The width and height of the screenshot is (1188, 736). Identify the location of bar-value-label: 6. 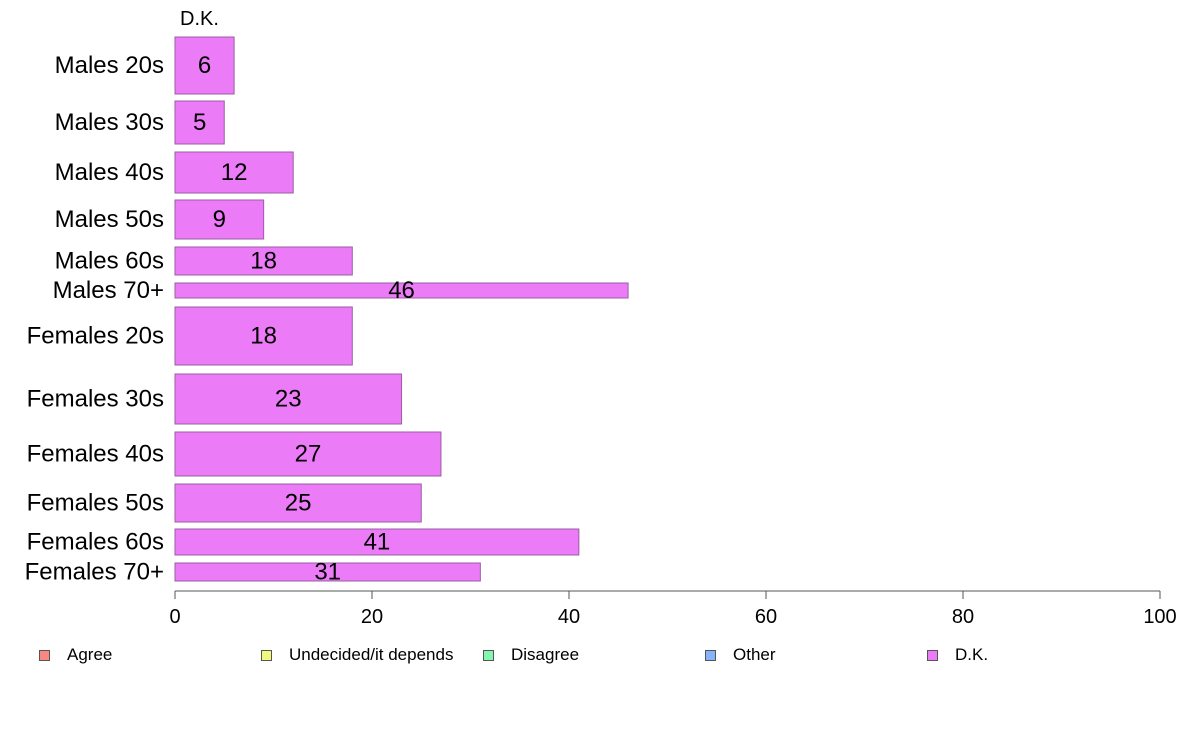
(204, 65).